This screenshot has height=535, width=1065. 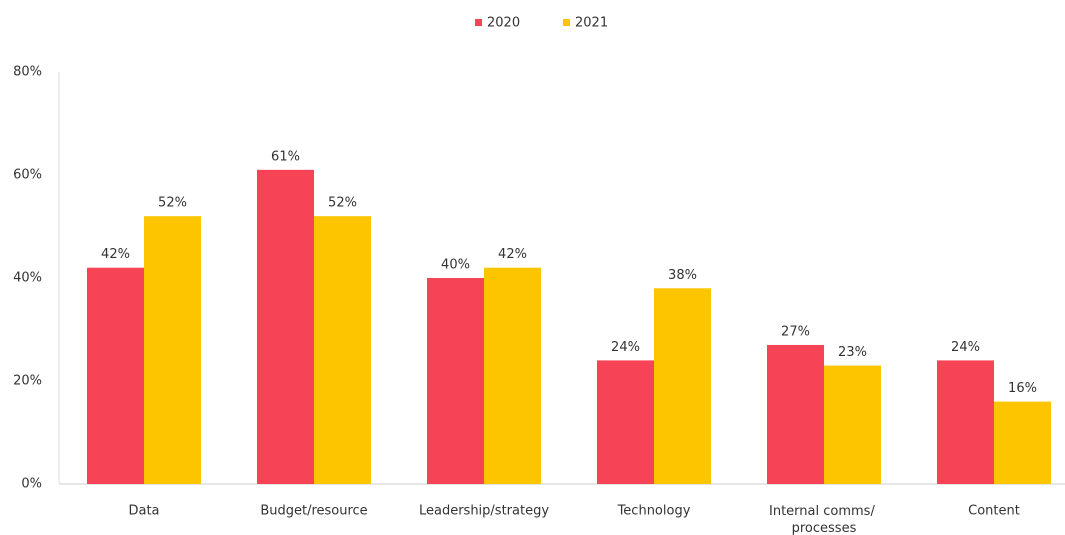 What do you see at coordinates (285, 156) in the screenshot?
I see `data-label: 61%` at bounding box center [285, 156].